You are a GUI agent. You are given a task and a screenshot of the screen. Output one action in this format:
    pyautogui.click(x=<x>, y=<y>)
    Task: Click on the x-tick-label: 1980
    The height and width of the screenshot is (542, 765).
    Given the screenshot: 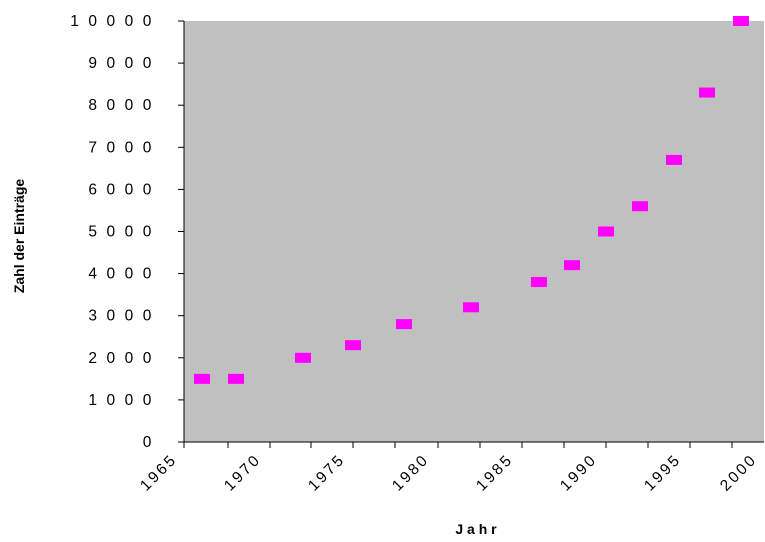 What is the action you would take?
    pyautogui.click(x=411, y=473)
    